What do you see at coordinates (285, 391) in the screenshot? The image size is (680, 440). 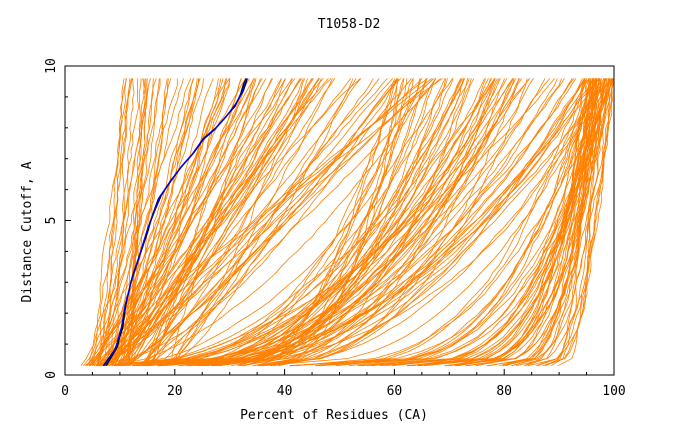 I see `x-tick-label: 40` at bounding box center [285, 391].